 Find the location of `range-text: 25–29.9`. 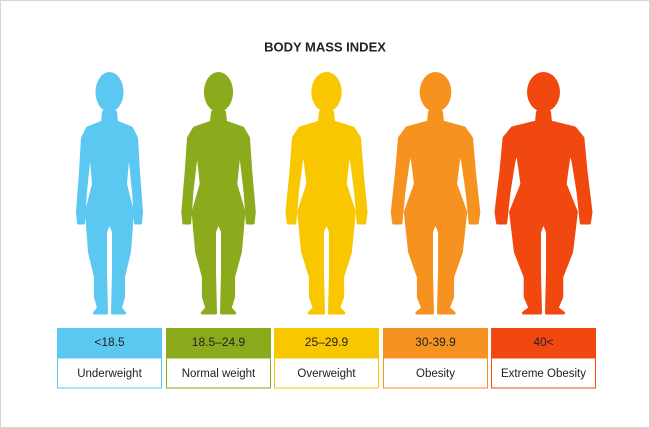

range-text: 25–29.9 is located at coordinates (327, 342).